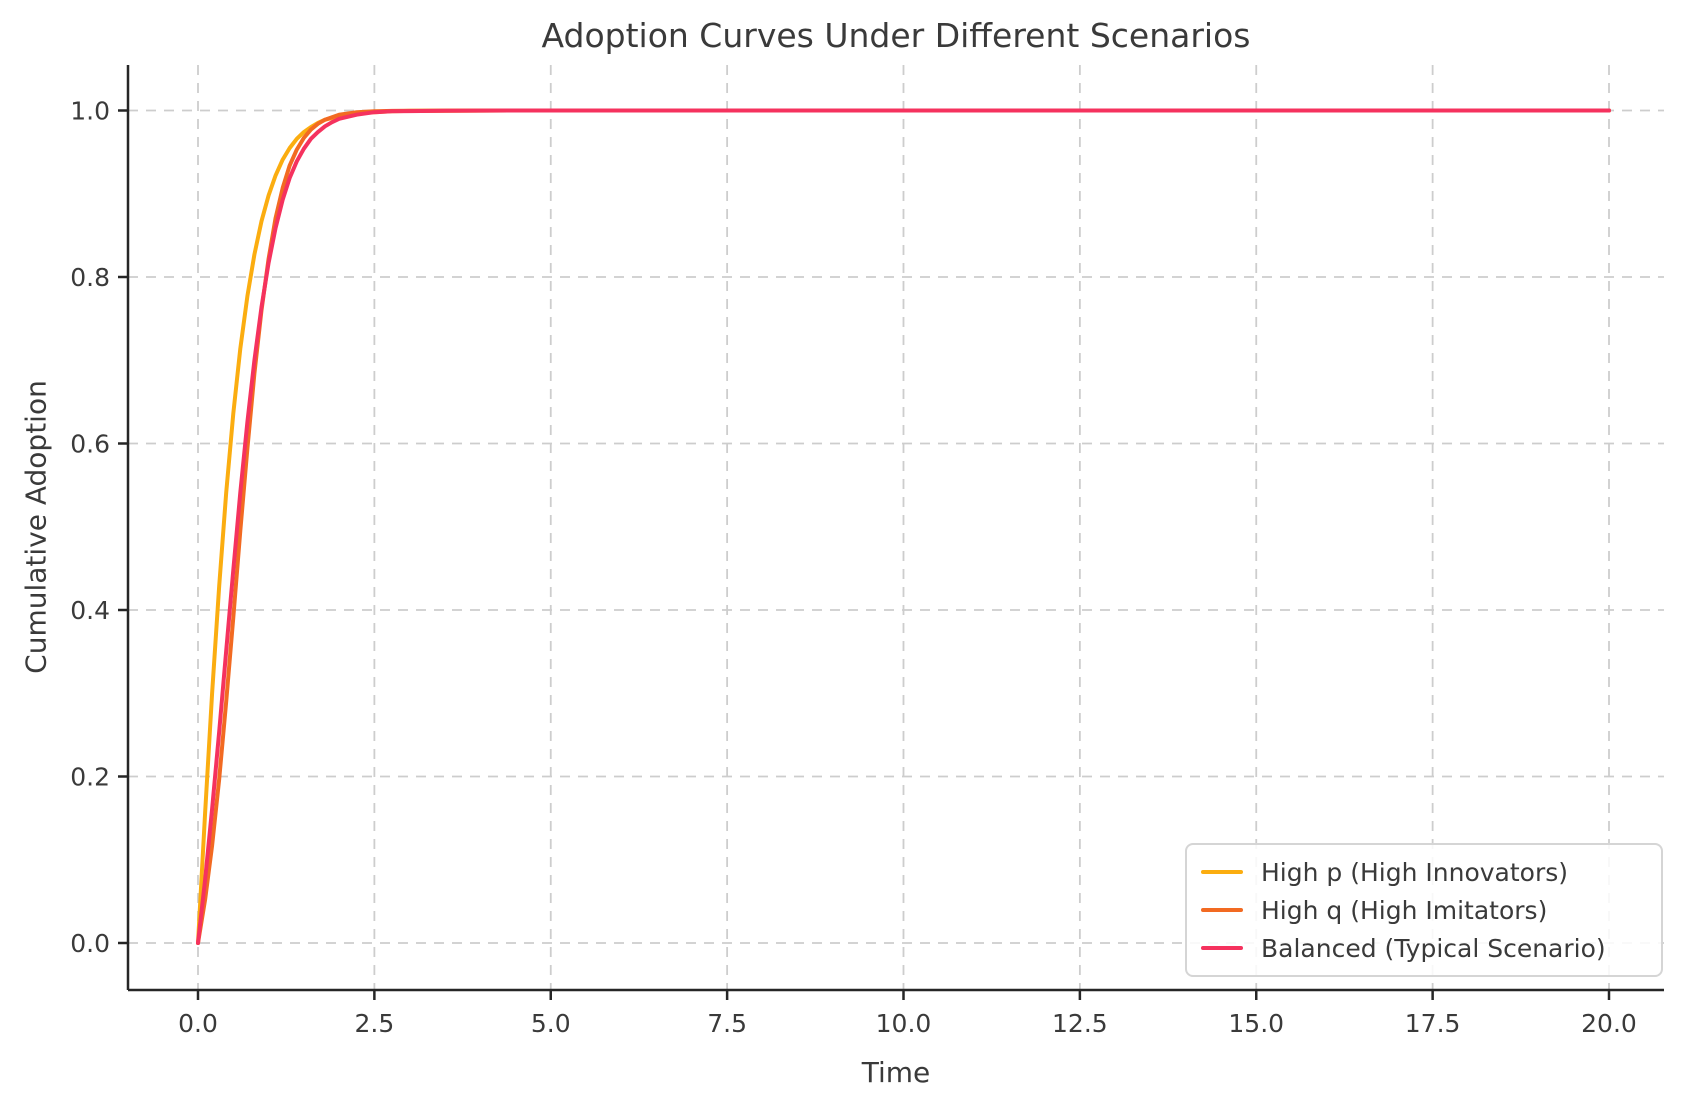 The height and width of the screenshot is (1097, 1697). Describe the element at coordinates (90, 111) in the screenshot. I see `y-tick-label: 1.0` at that location.